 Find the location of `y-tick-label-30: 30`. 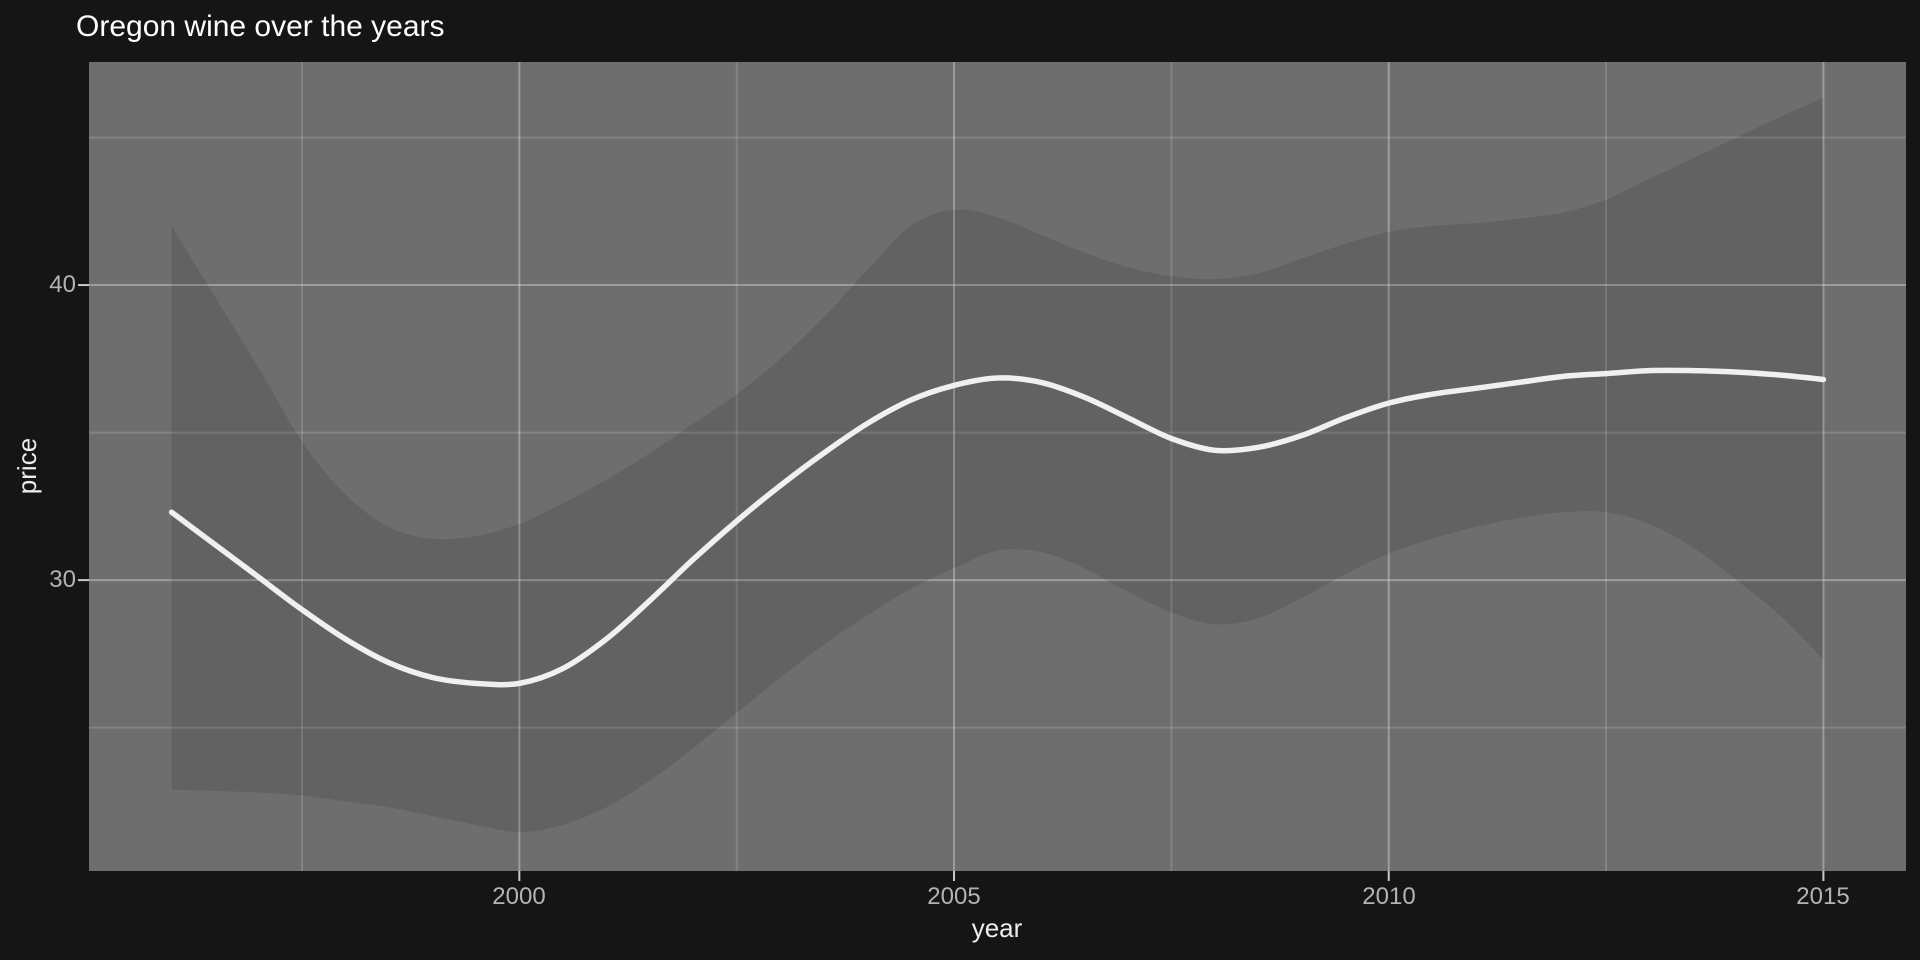

y-tick-label-30: 30 is located at coordinates (62, 579).